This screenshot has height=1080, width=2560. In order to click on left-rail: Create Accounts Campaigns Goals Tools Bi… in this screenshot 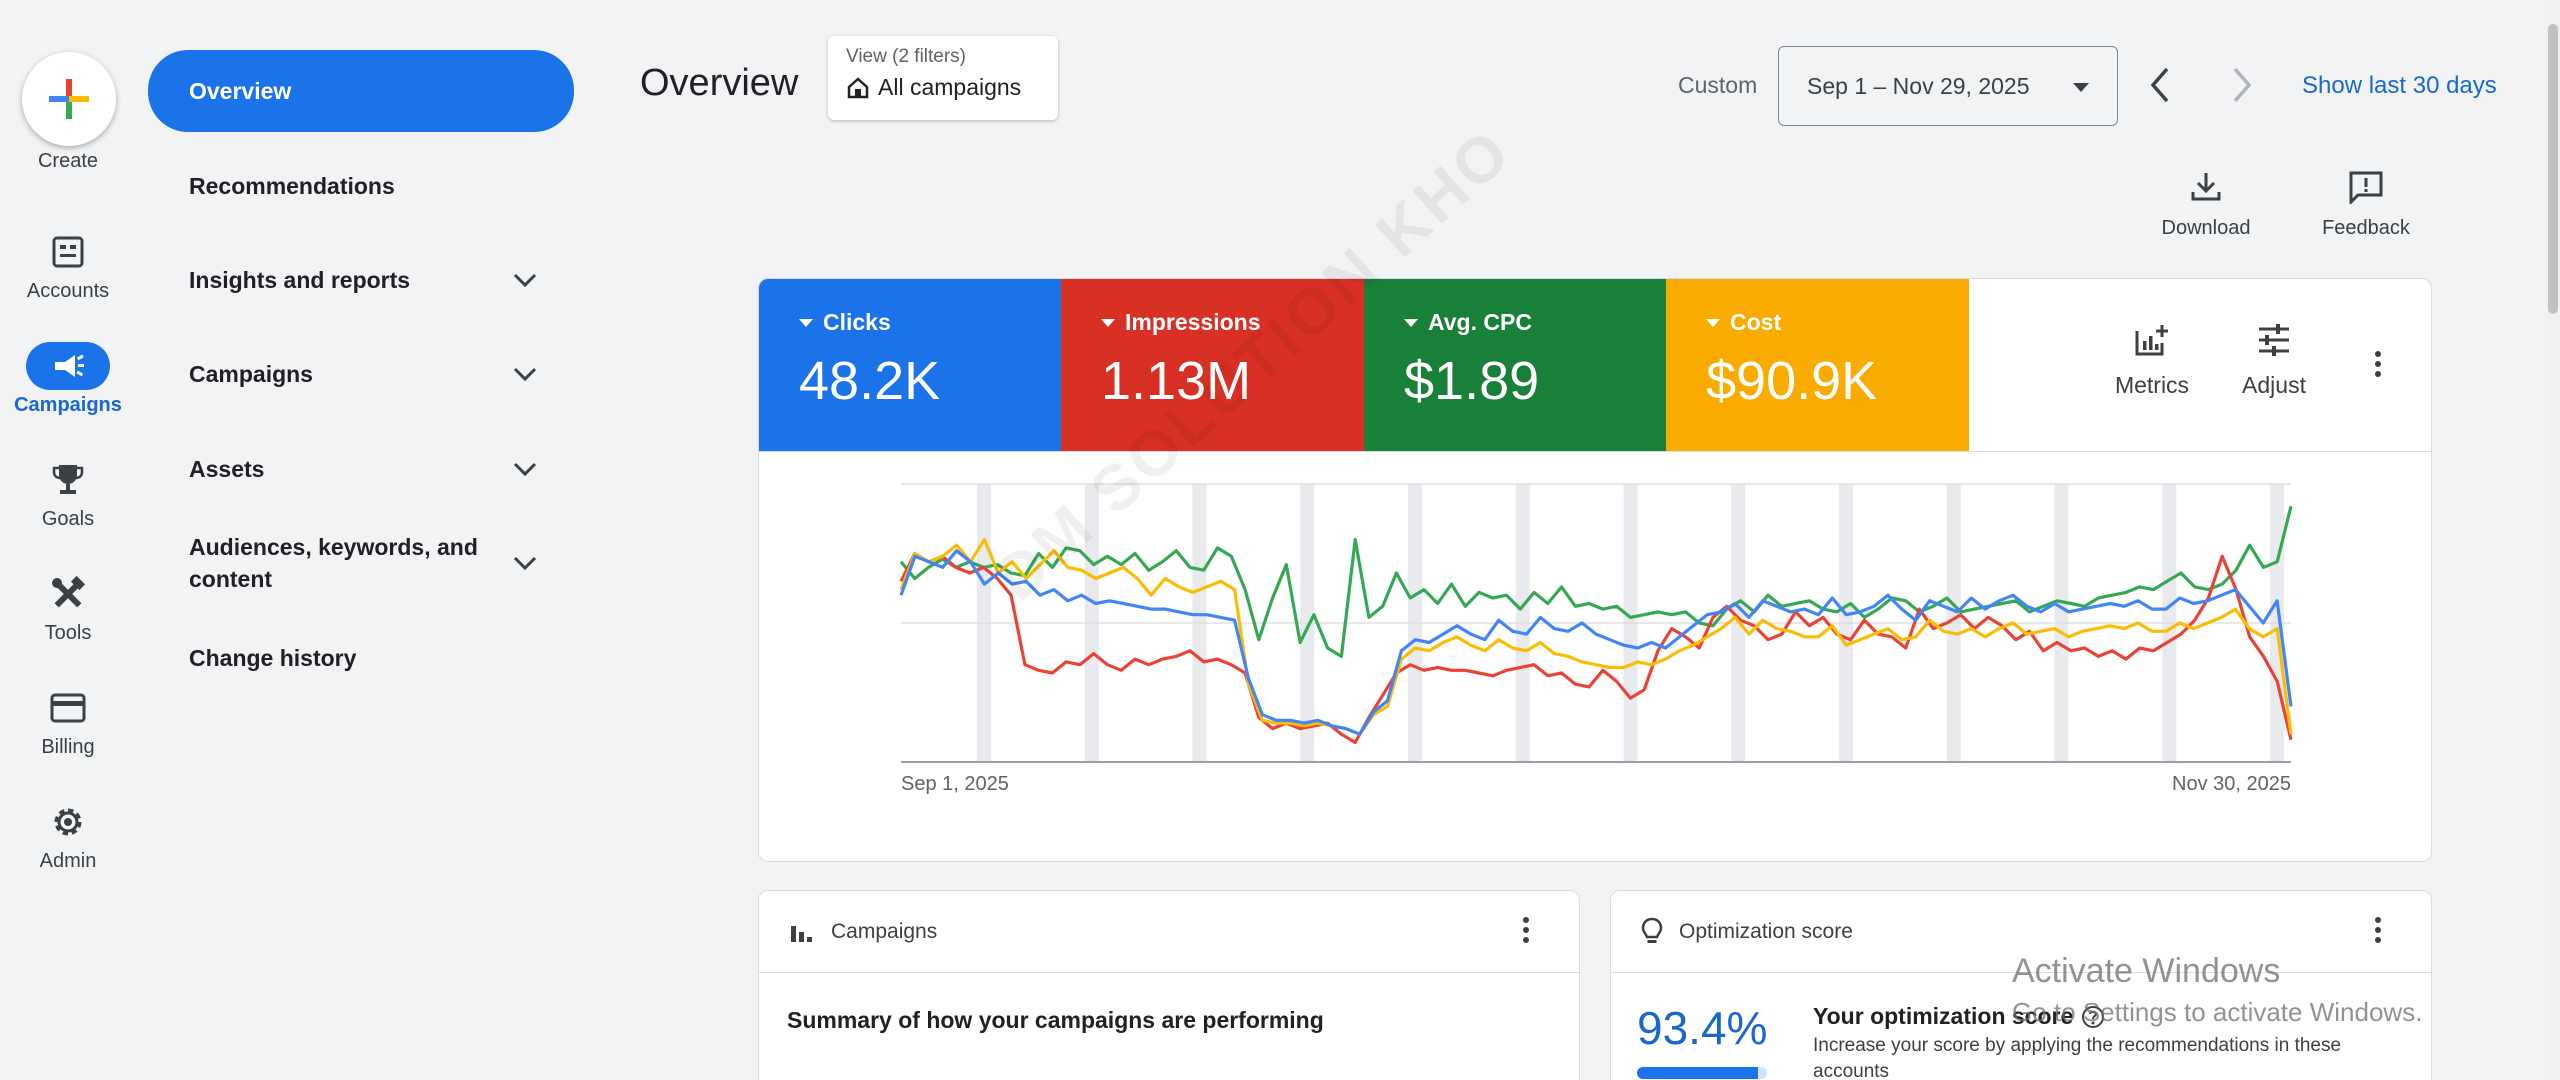, I will do `click(68, 540)`.